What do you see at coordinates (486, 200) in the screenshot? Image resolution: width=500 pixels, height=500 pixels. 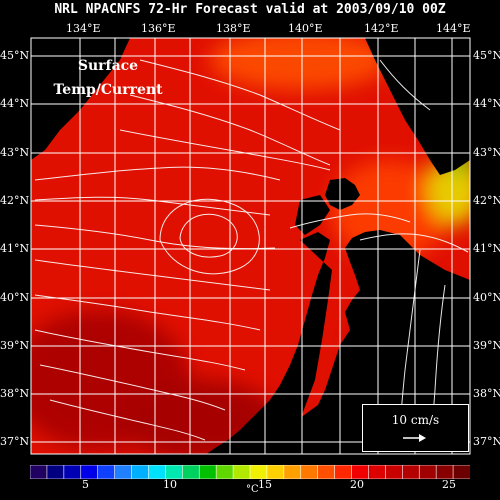 I see `lat-label-right-42: 42°N` at bounding box center [486, 200].